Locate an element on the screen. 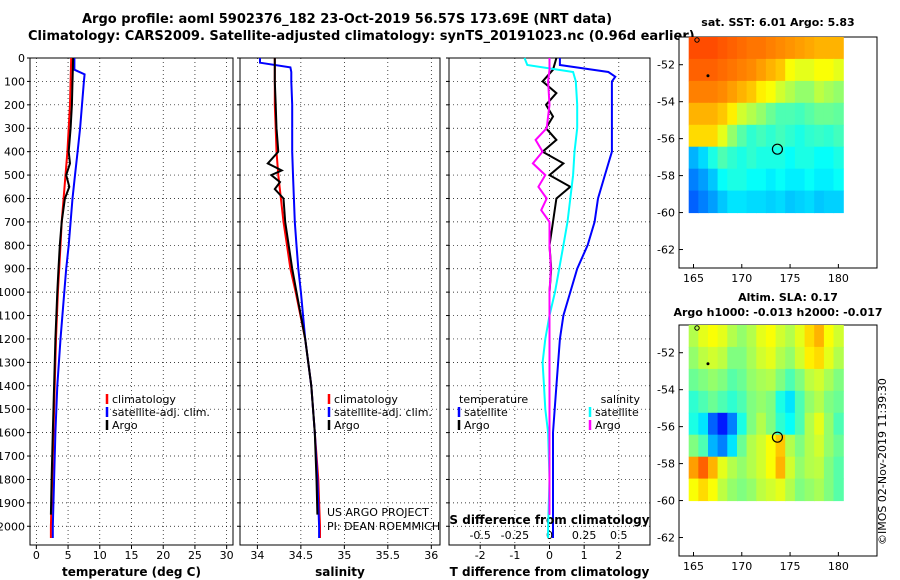 The image size is (900, 580). credit-project: US ARGO PROJECT is located at coordinates (378, 512).